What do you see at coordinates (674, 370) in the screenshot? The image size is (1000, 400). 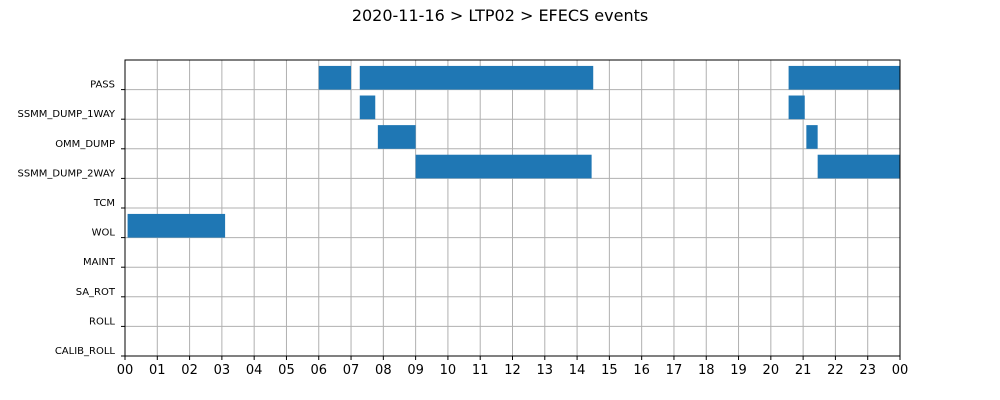 I see `x-tick-label: 17` at bounding box center [674, 370].